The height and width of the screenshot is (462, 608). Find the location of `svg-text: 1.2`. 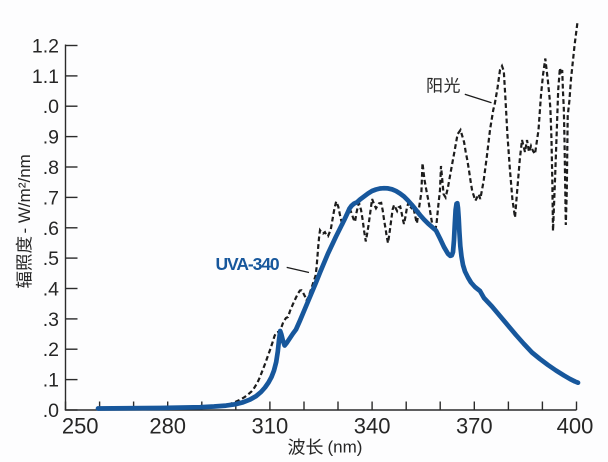

svg-text: 1.2 is located at coordinates (45, 47).